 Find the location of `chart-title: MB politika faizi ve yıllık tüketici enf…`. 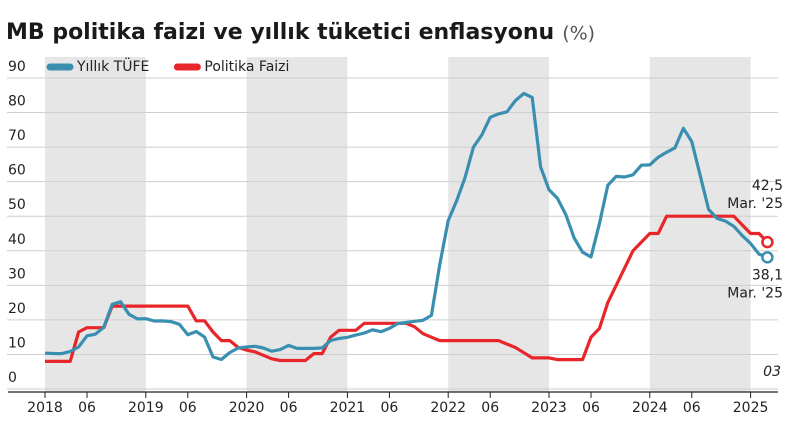

chart-title: MB politika faizi ve yıllık tüketici enf… is located at coordinates (280, 32).